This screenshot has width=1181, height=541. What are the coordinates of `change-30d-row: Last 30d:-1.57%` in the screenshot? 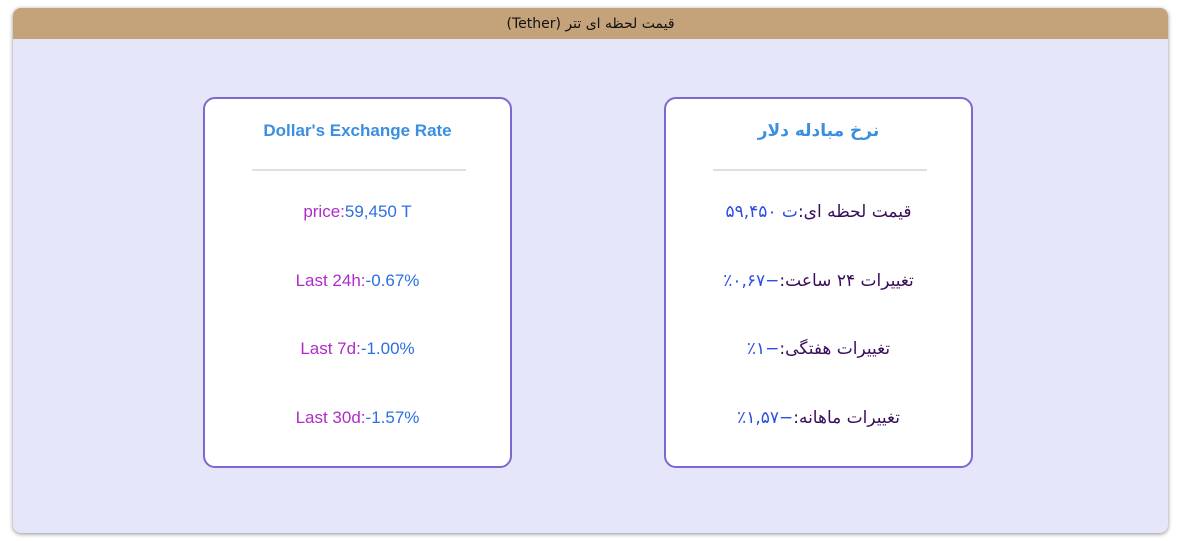 It's located at (357, 418).